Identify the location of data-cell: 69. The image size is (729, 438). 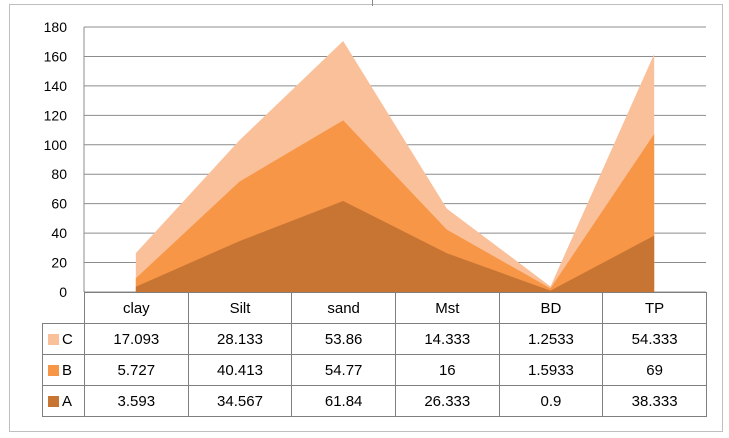
(654, 370).